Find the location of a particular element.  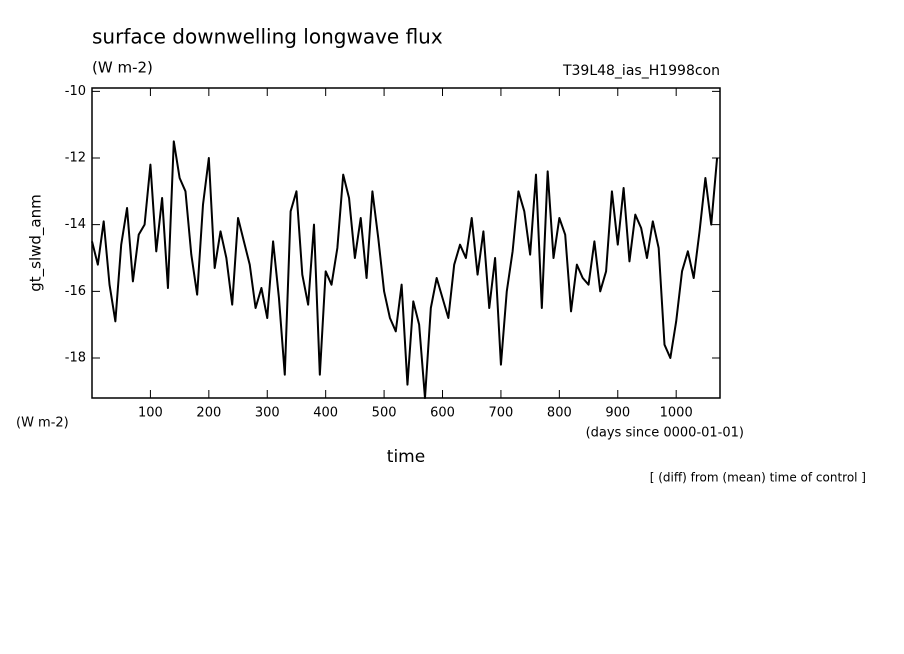

x-tick-label: 200 is located at coordinates (208, 413).